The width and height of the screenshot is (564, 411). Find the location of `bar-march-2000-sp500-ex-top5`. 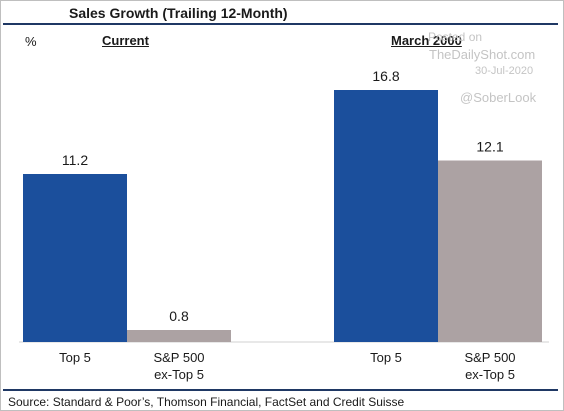

bar-march-2000-sp500-ex-top5 is located at coordinates (490, 251).